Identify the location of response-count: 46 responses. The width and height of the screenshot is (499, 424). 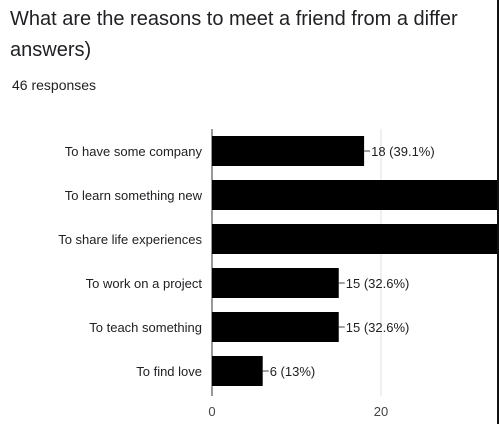
(54, 85).